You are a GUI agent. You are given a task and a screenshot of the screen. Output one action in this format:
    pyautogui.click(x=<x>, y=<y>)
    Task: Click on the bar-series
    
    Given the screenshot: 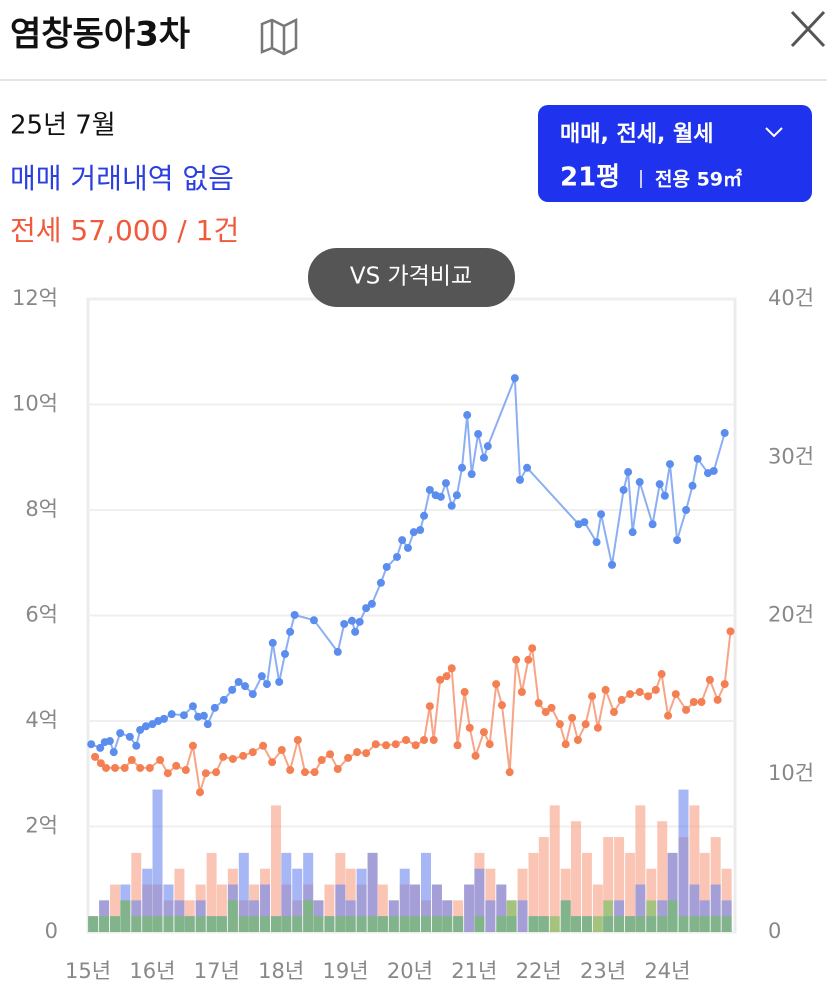 What is the action you would take?
    pyautogui.click(x=410, y=860)
    